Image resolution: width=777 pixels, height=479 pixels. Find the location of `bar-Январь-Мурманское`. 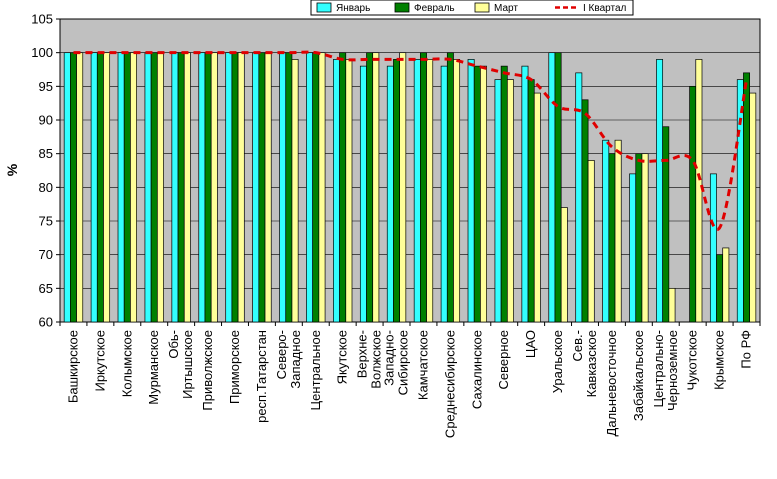

bar-Январь-Мурманское is located at coordinates (148, 187).